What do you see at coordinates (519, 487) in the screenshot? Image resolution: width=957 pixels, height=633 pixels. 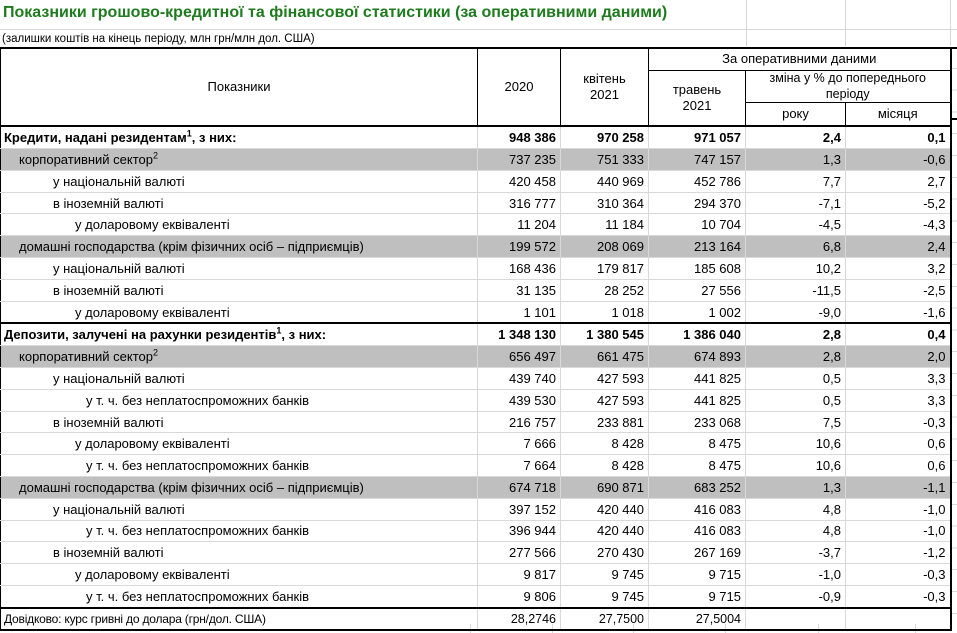 I see `cell-2020: 674 718` at bounding box center [519, 487].